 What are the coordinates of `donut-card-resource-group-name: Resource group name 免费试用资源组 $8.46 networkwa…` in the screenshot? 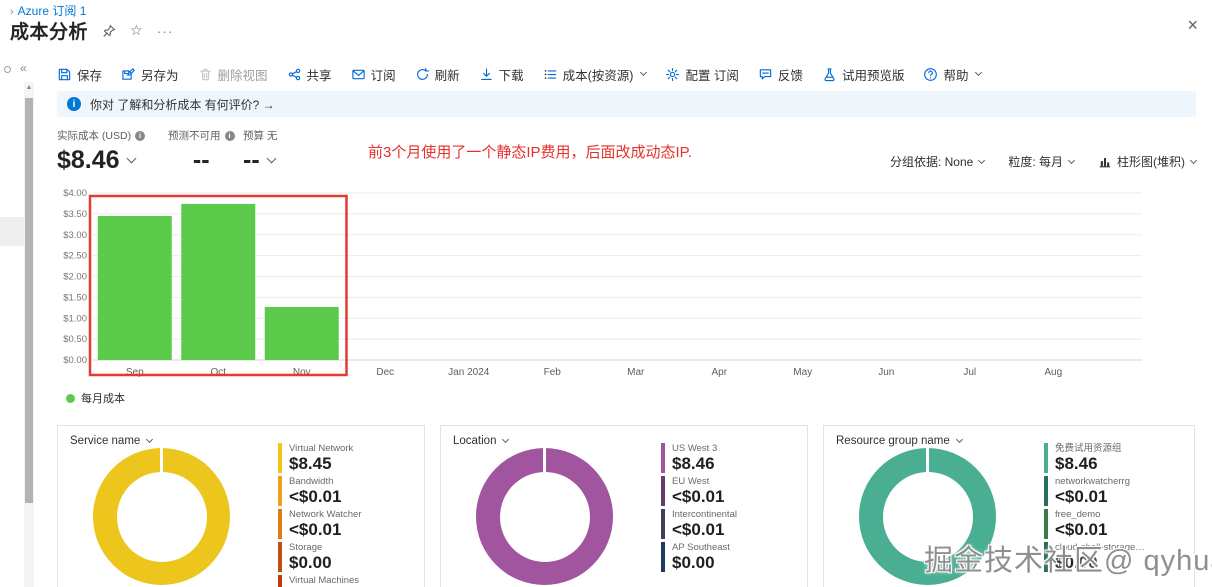 It's located at (1009, 506).